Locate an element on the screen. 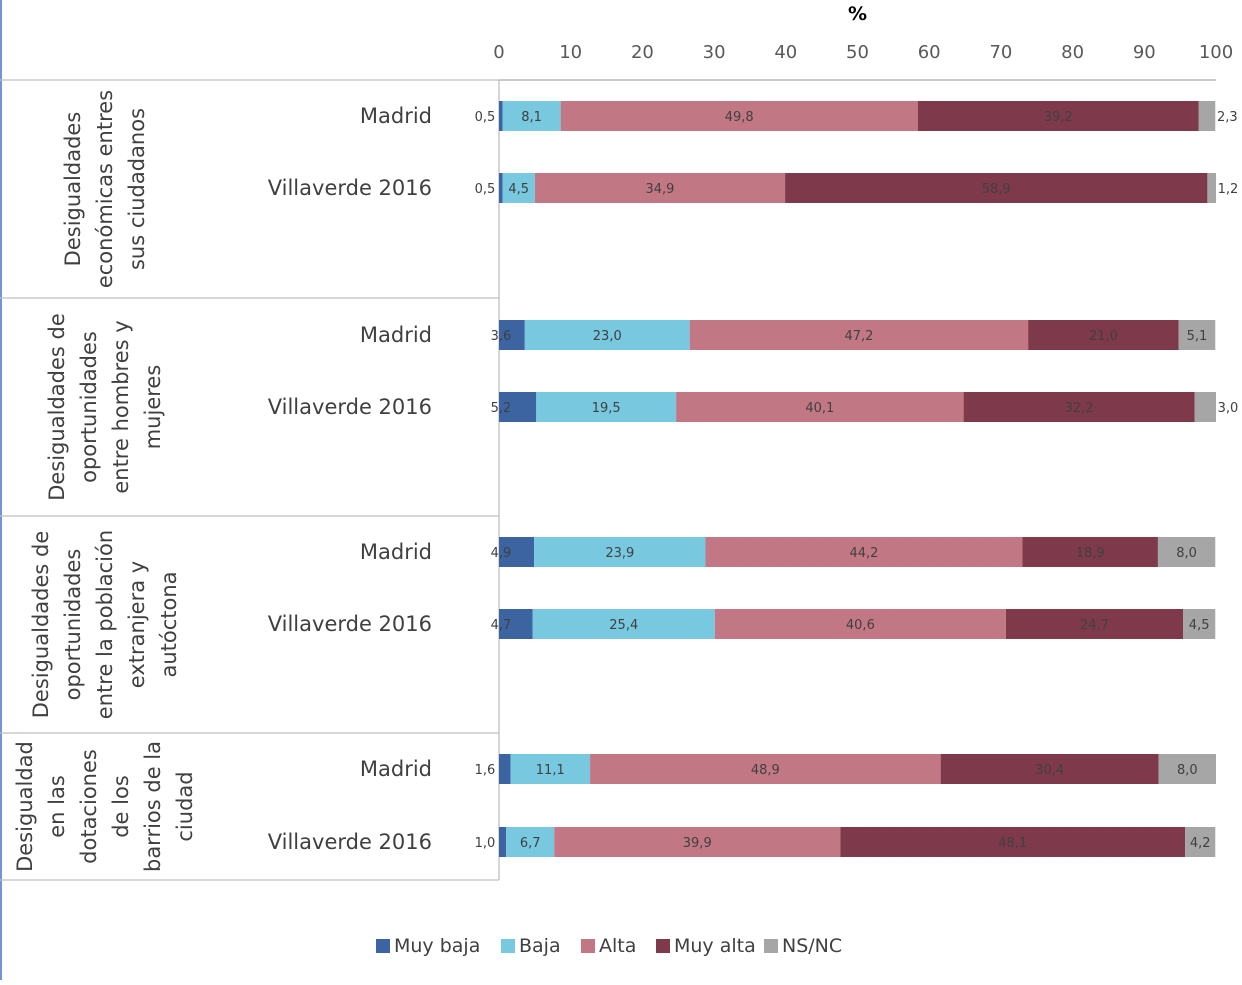 This screenshot has width=1242, height=985. data-label: 58,9 is located at coordinates (996, 189).